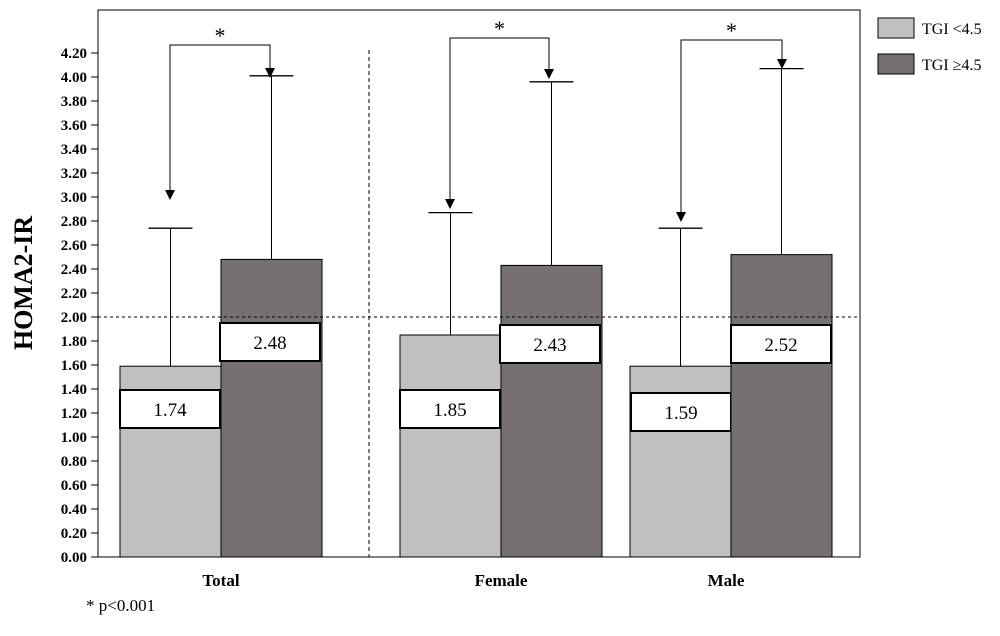 This screenshot has height=636, width=1000. What do you see at coordinates (74, 270) in the screenshot?
I see `y-tick-label: 2.40` at bounding box center [74, 270].